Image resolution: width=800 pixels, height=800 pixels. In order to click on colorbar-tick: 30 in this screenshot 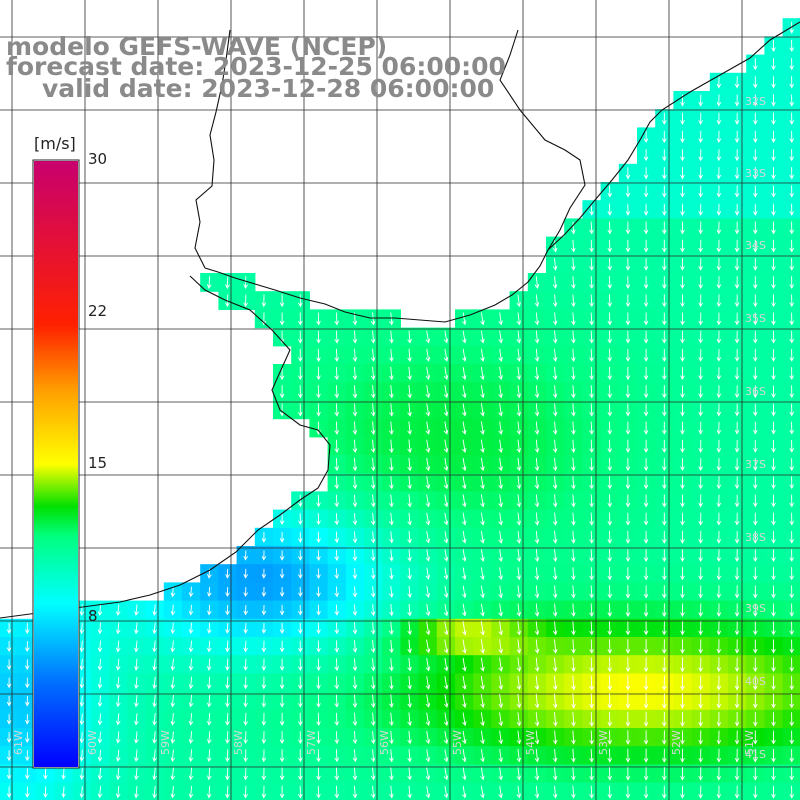, I will do `click(98, 159)`.